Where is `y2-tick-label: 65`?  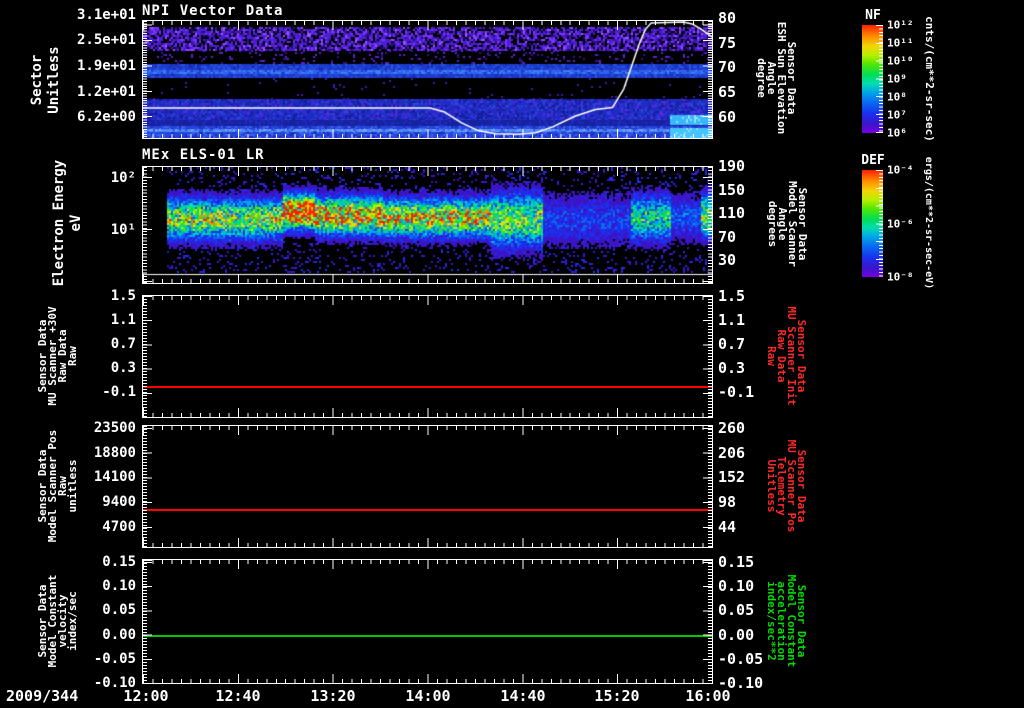
y2-tick-label: 65 is located at coordinates (727, 92).